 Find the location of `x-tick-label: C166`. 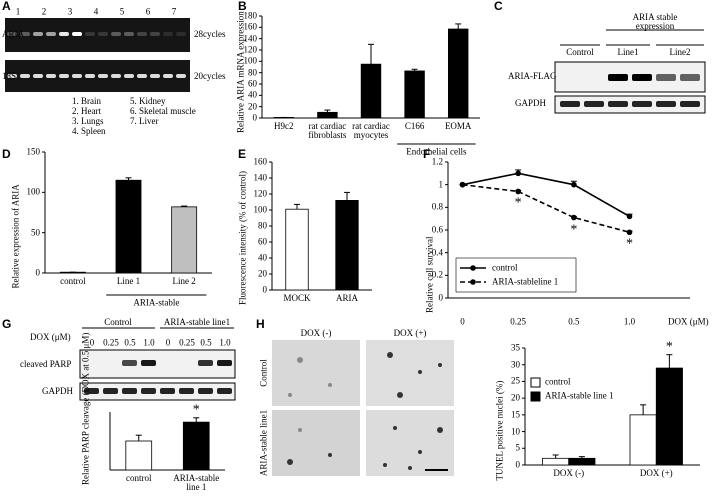

x-tick-label: C166 is located at coordinates (414, 126).